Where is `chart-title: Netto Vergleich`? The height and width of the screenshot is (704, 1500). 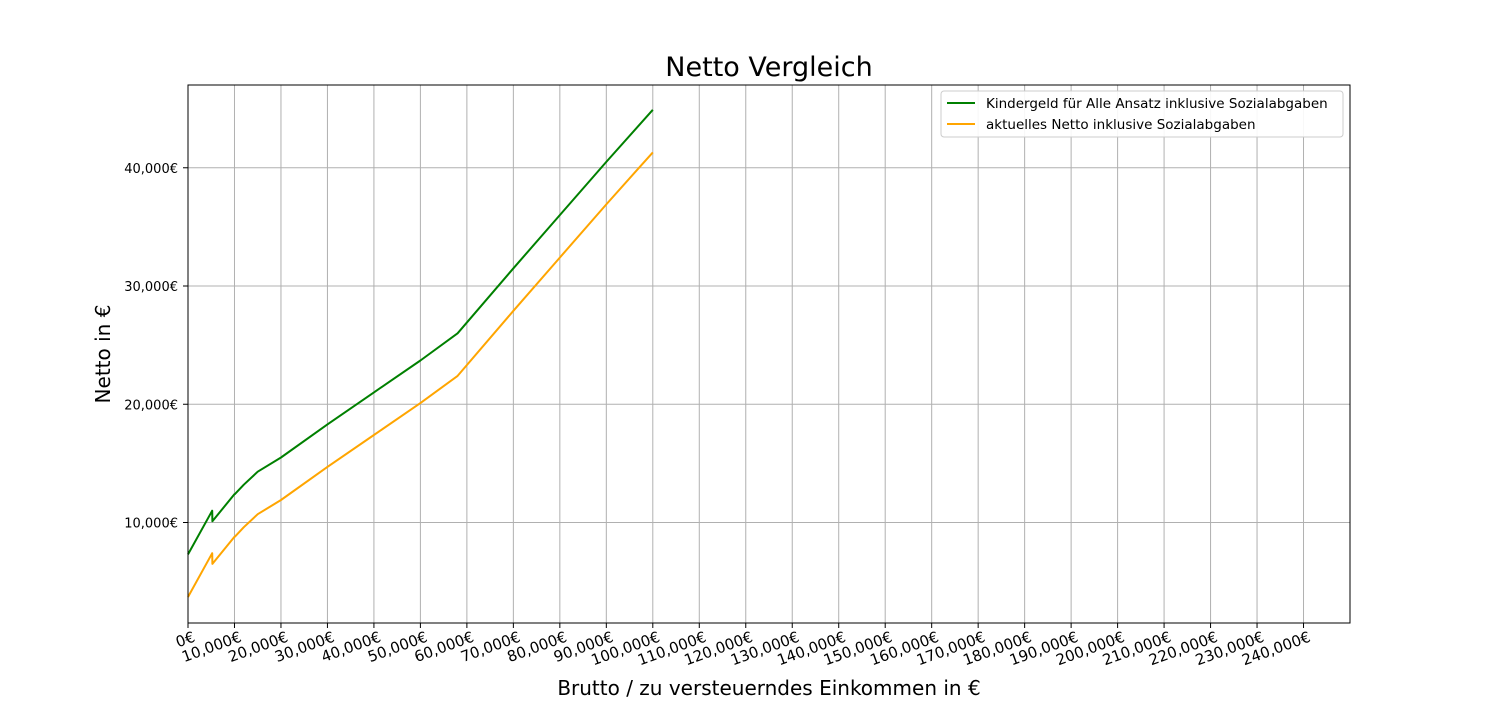
chart-title: Netto Vergleich is located at coordinates (768, 67).